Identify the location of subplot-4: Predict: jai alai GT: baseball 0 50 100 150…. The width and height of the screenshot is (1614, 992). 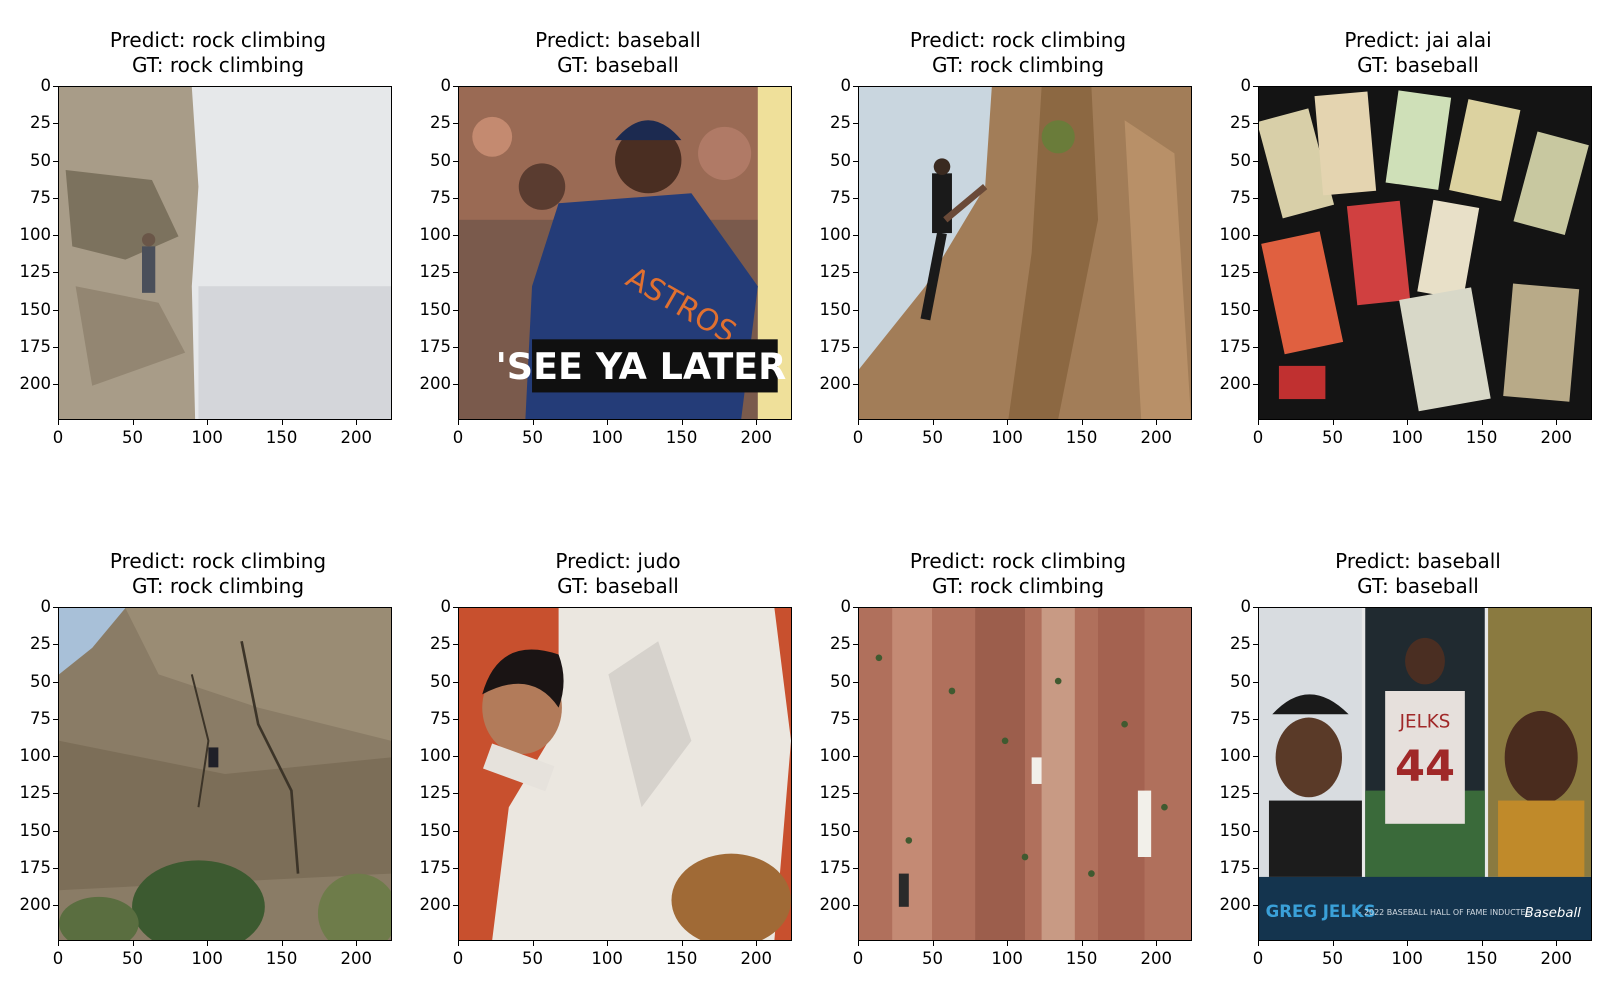
(1406, 237).